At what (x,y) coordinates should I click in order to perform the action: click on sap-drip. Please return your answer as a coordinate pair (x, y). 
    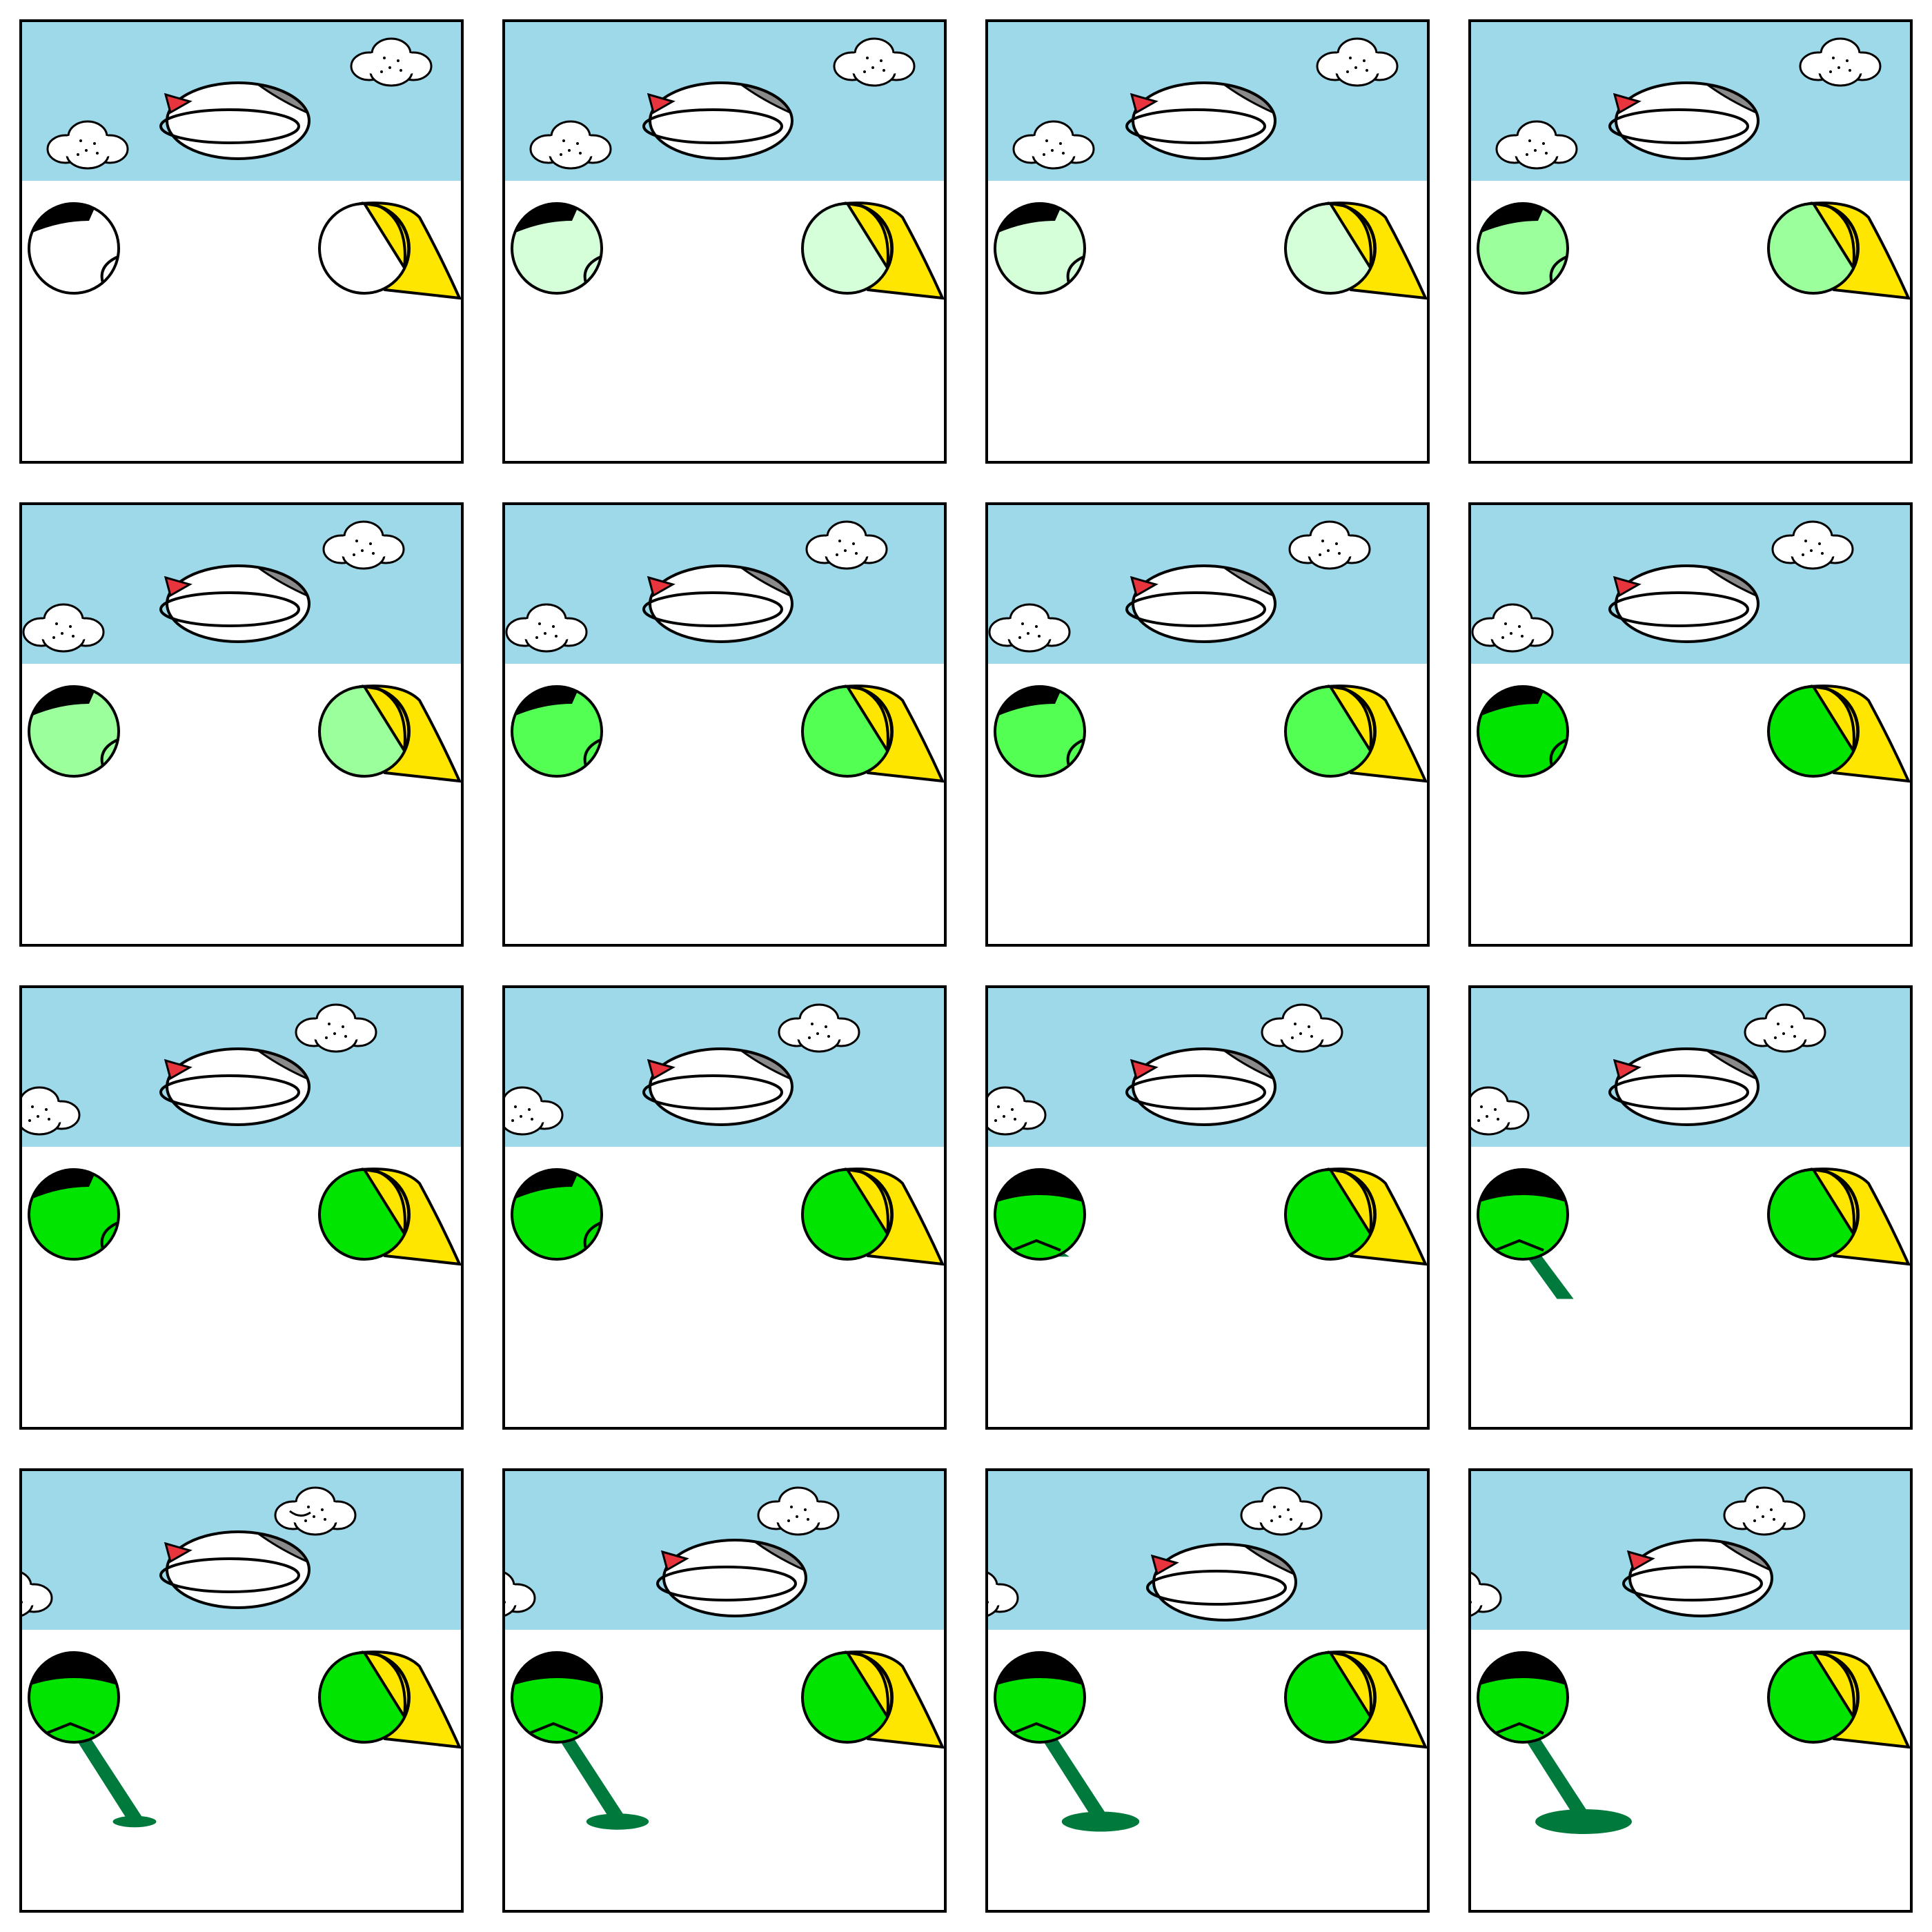
    Looking at the image, I should click on (588, 1771).